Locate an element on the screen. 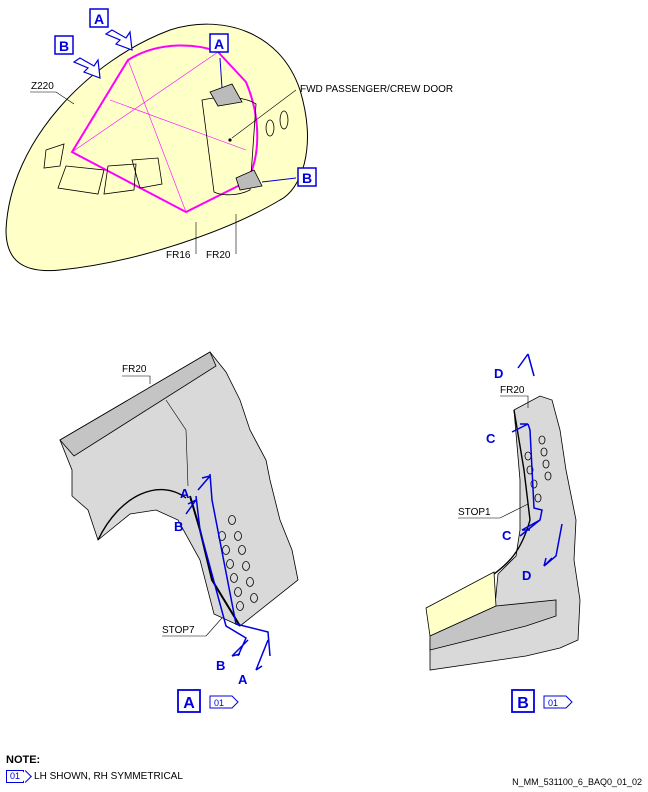 This screenshot has width=648, height=792. view-b-section-d-top: D is located at coordinates (498, 373).